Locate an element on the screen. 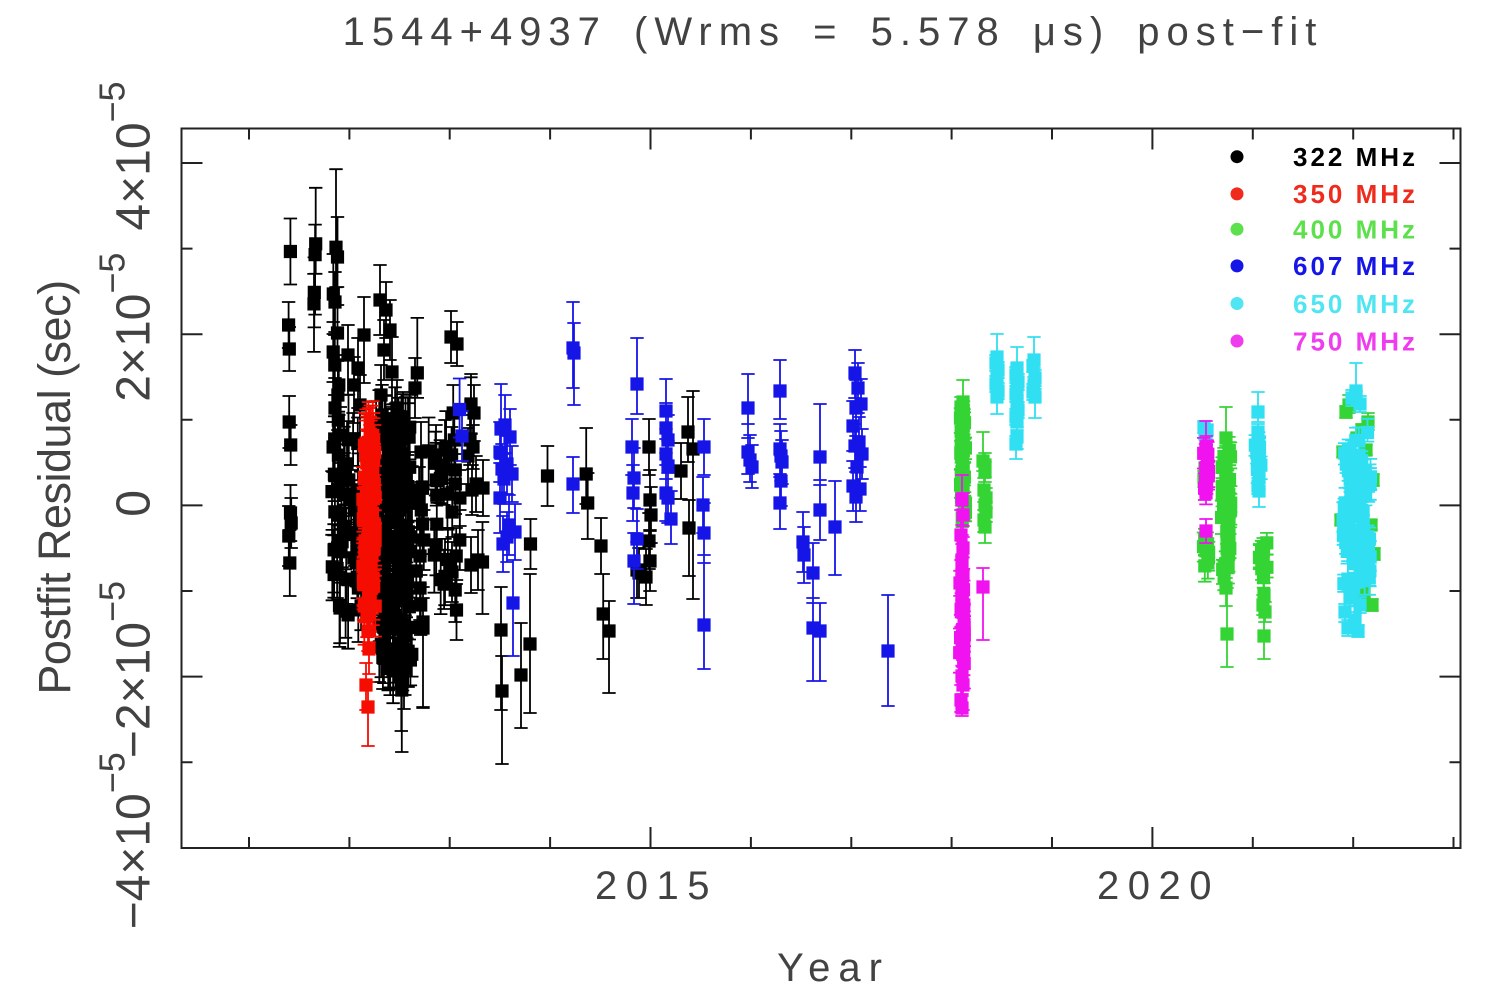 The height and width of the screenshot is (992, 1494). svg-text: 2015 is located at coordinates (656, 886).